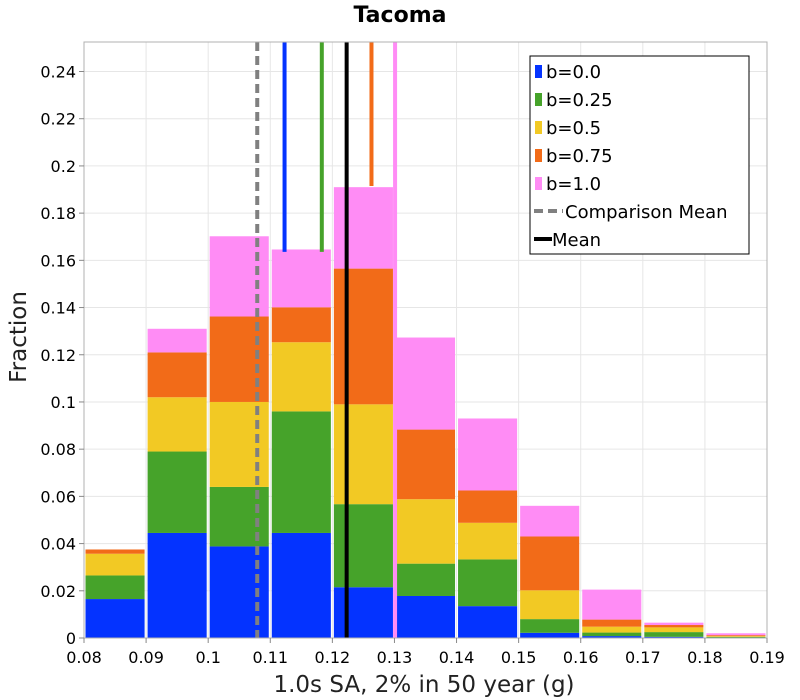  Describe the element at coordinates (395, 657) in the screenshot. I see `x-tick-label: 0.13` at that location.